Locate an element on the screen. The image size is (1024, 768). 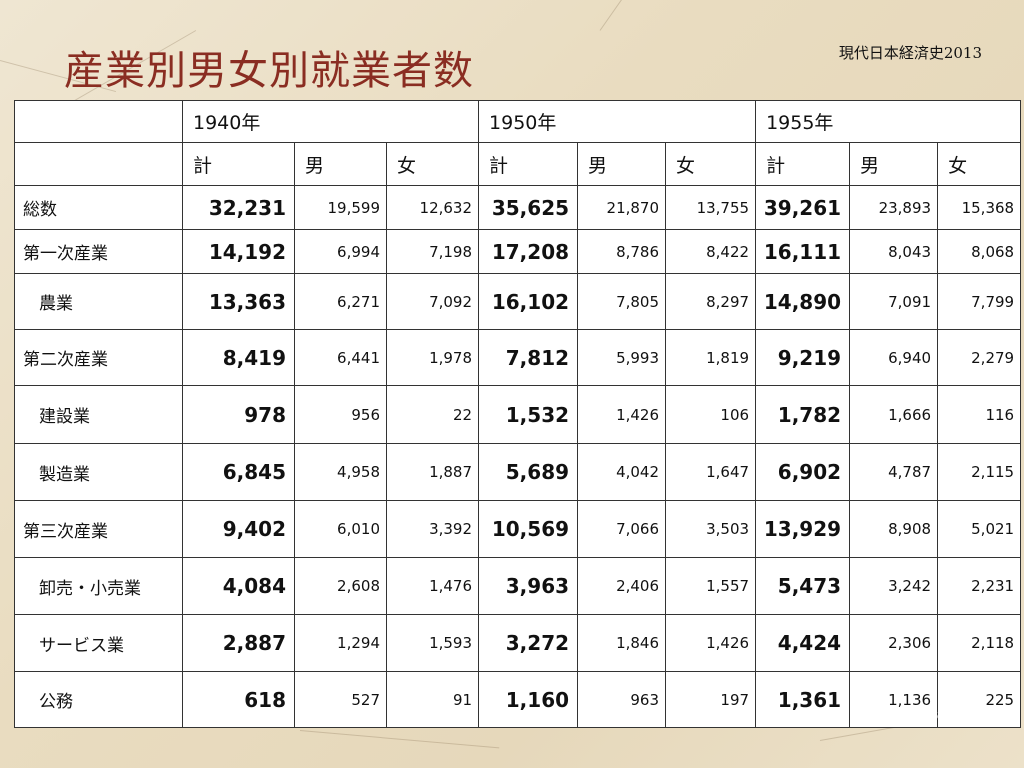
female-cell: 3,392 is located at coordinates (432, 529).